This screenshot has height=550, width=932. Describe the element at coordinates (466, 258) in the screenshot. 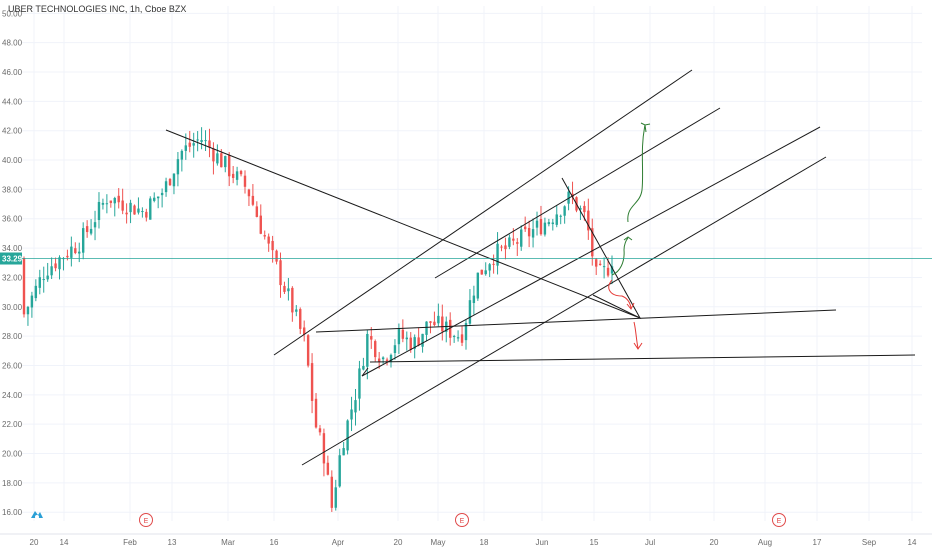

I see `last-price-line: 33.29` at that location.